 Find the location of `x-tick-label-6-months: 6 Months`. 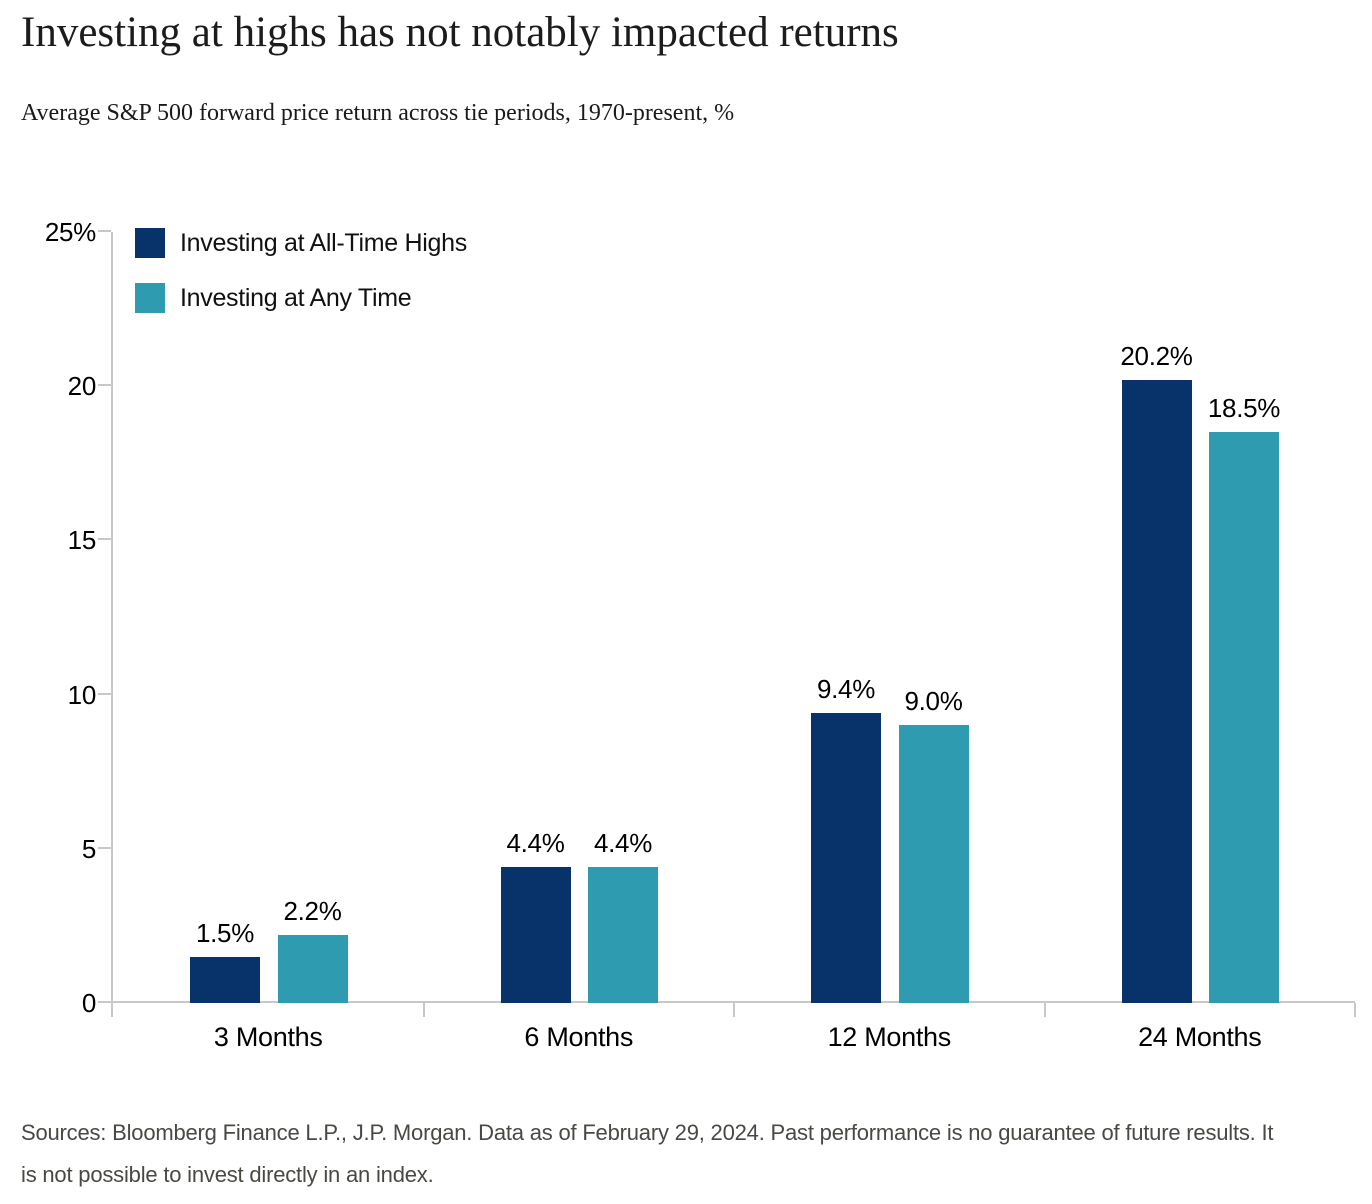

x-tick-label-6-months: 6 Months is located at coordinates (579, 1037).